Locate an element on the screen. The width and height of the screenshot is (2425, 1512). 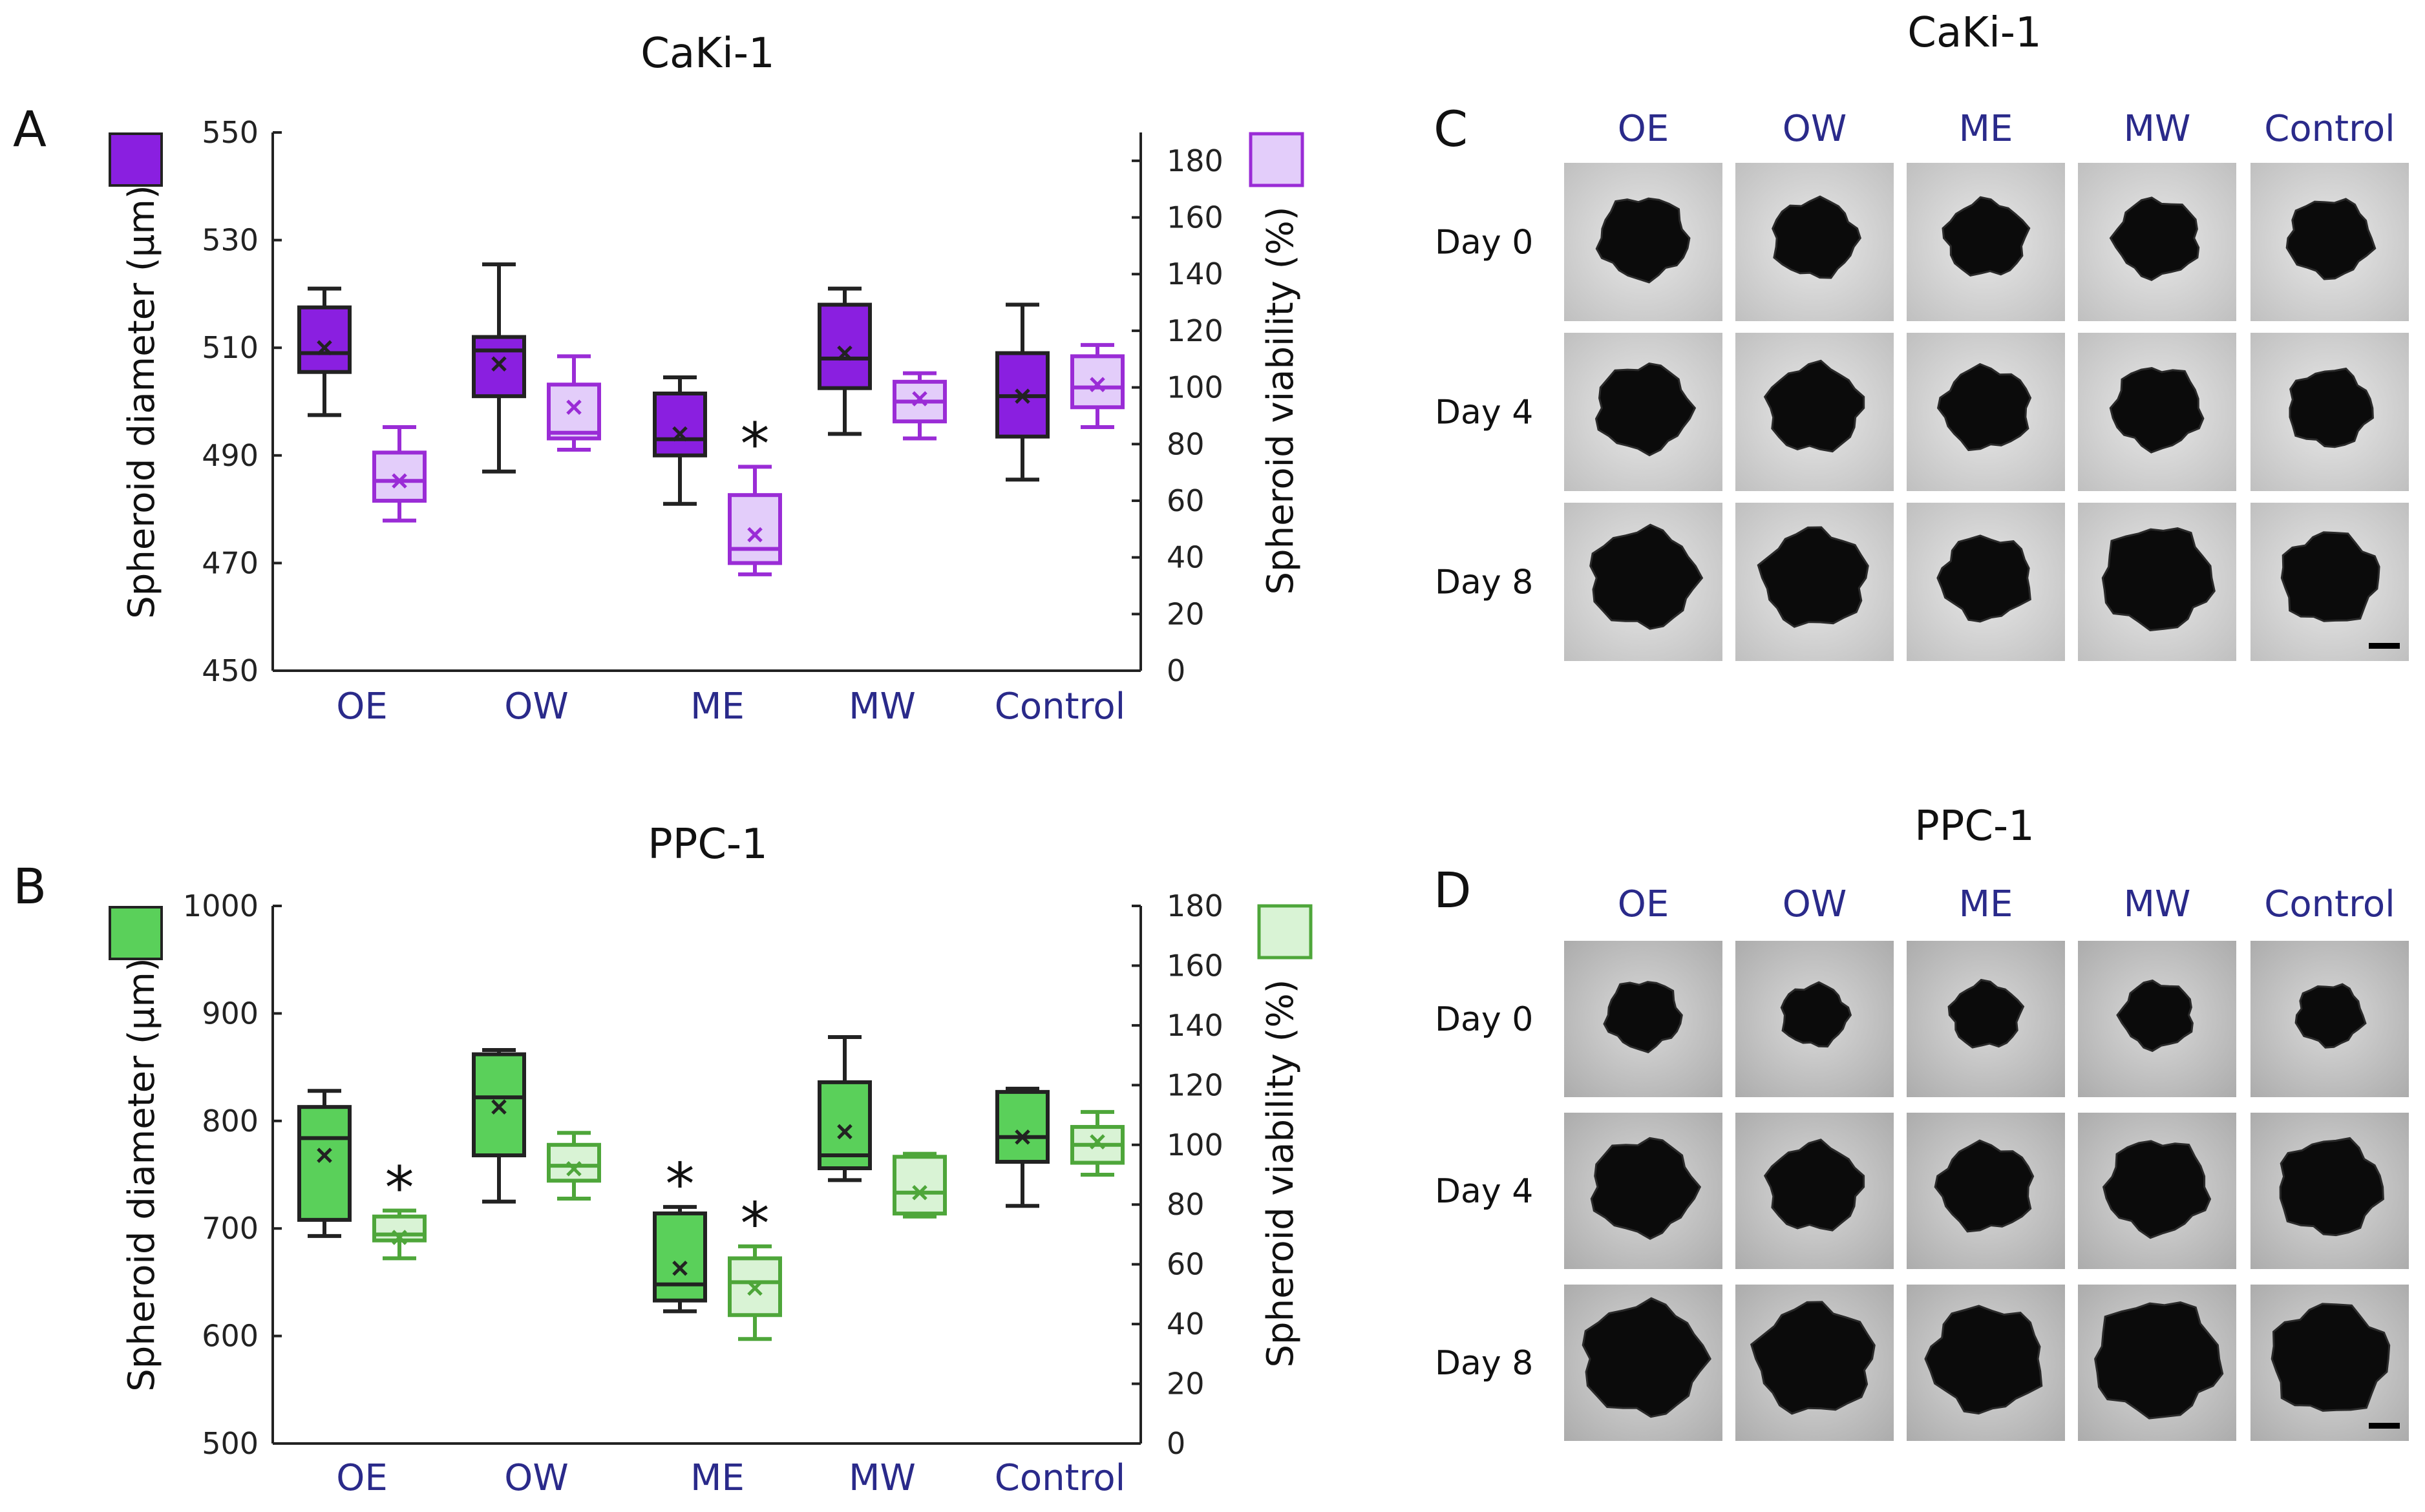
panel-b-y-tick-label: 600 is located at coordinates (230, 1337).